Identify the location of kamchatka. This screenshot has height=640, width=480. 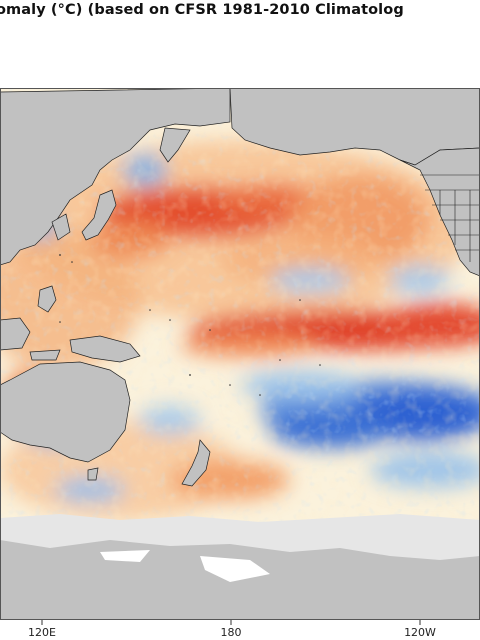
(175, 145).